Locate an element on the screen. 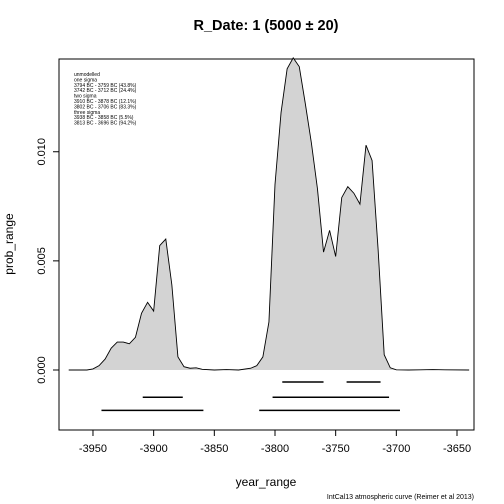  legend-line: two sigma is located at coordinates (85, 97).